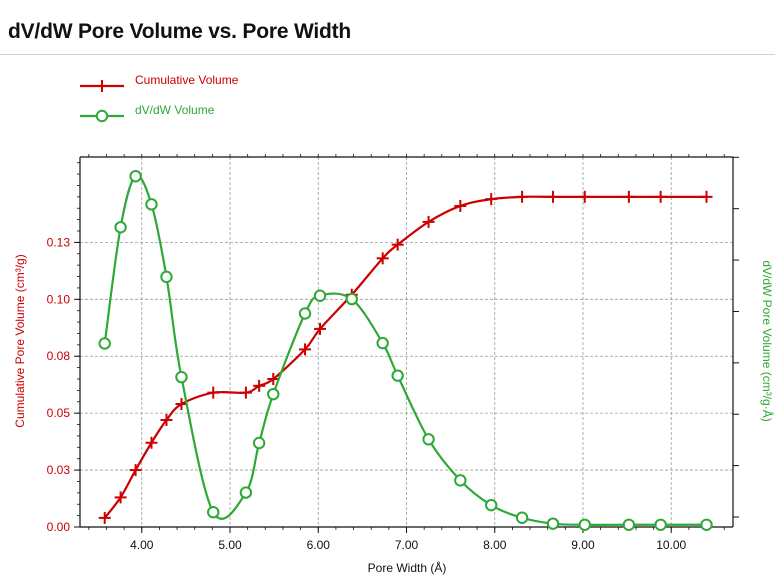 The height and width of the screenshot is (585, 780). Describe the element at coordinates (387, 54) in the screenshot. I see `title-divider` at that location.